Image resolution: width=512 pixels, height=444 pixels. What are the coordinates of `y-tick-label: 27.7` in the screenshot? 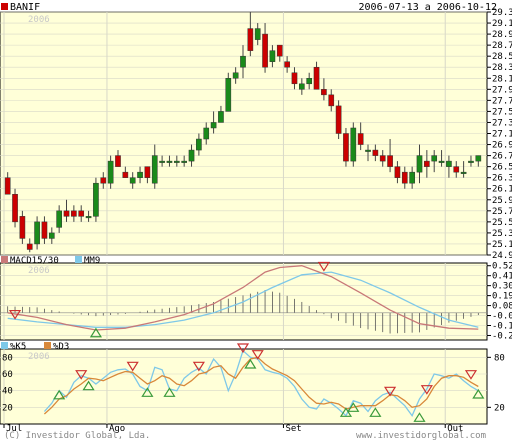 It's located at (502, 101).